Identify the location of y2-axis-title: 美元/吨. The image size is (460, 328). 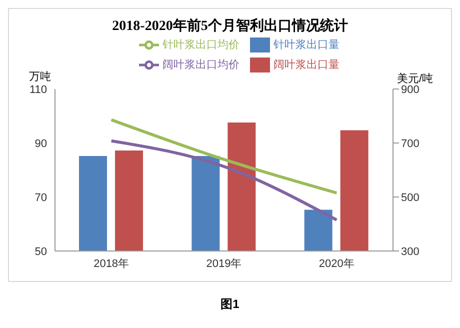
(414, 78).